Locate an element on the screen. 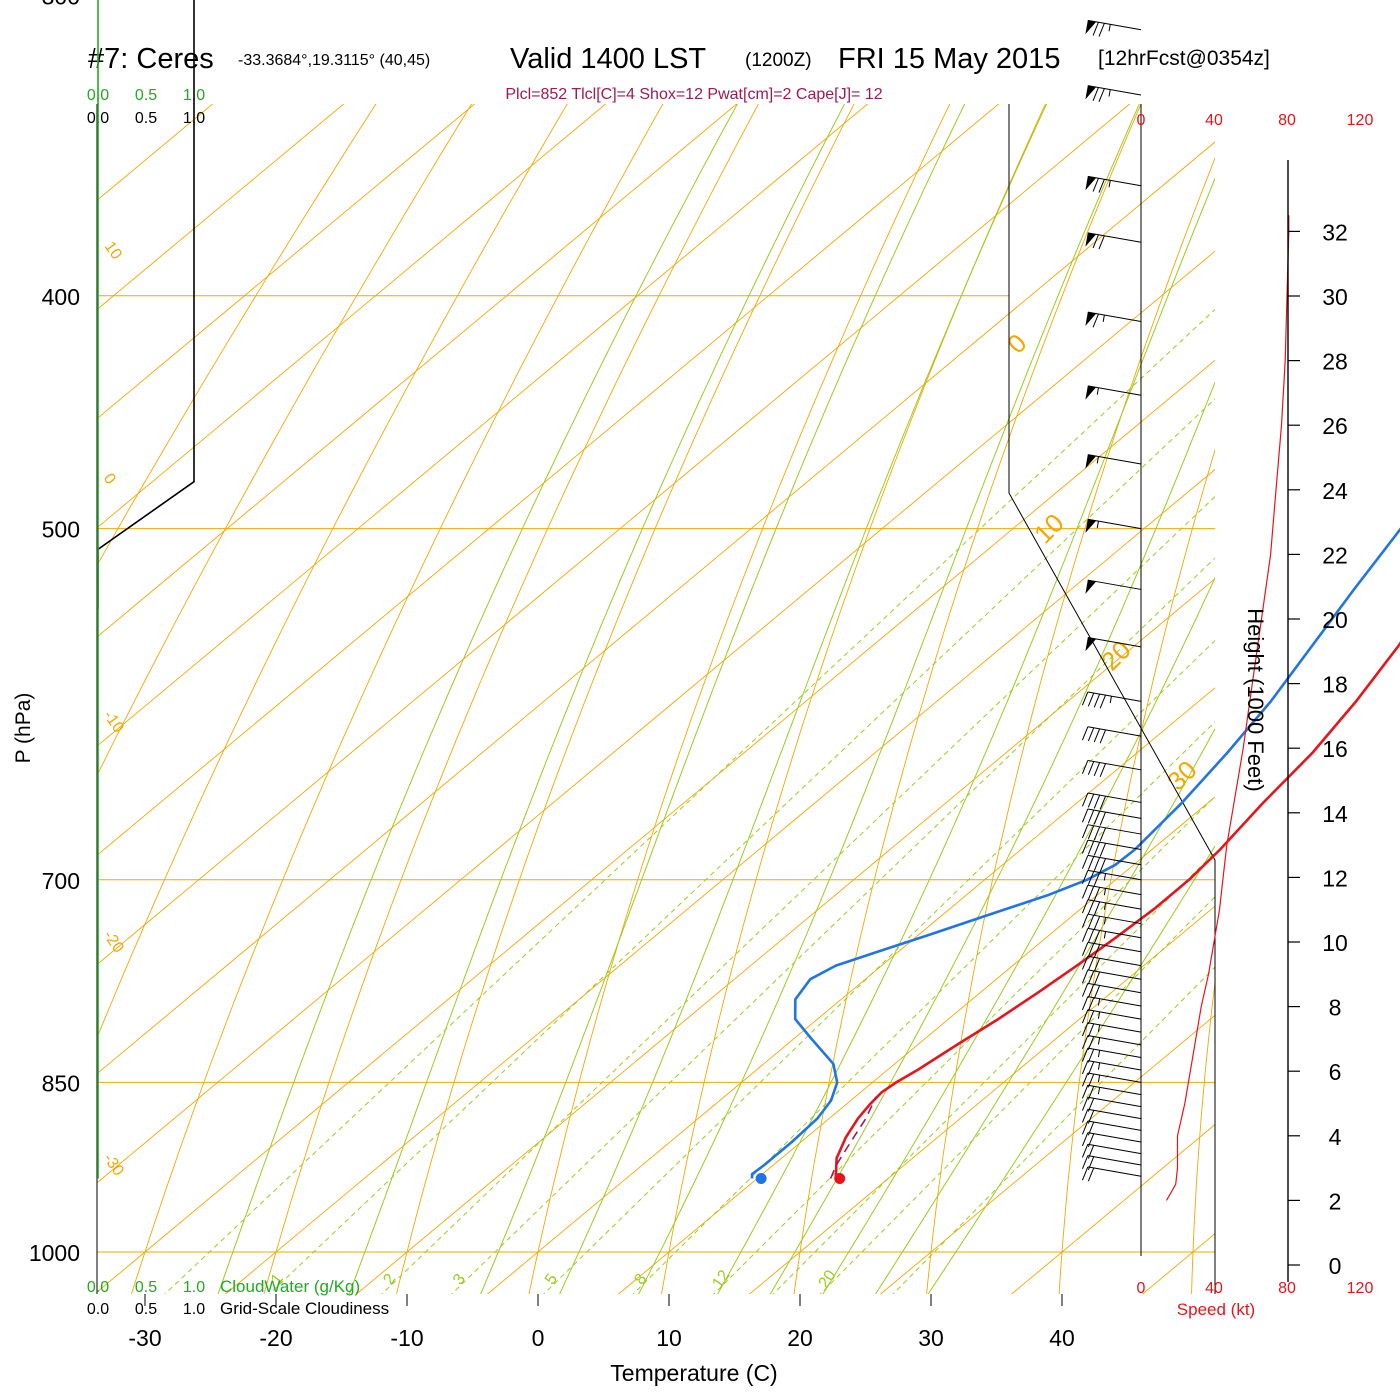 The width and height of the screenshot is (1400, 1400). pressure-tick: 850 is located at coordinates (61, 1083).